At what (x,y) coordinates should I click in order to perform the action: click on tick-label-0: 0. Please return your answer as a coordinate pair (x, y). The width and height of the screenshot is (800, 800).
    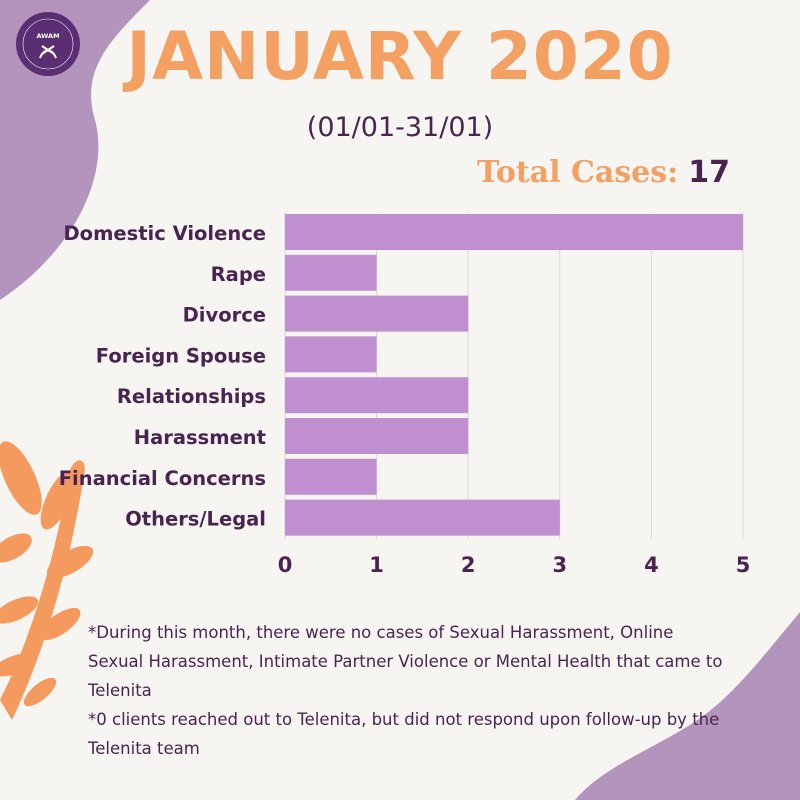
    Looking at the image, I should click on (285, 565).